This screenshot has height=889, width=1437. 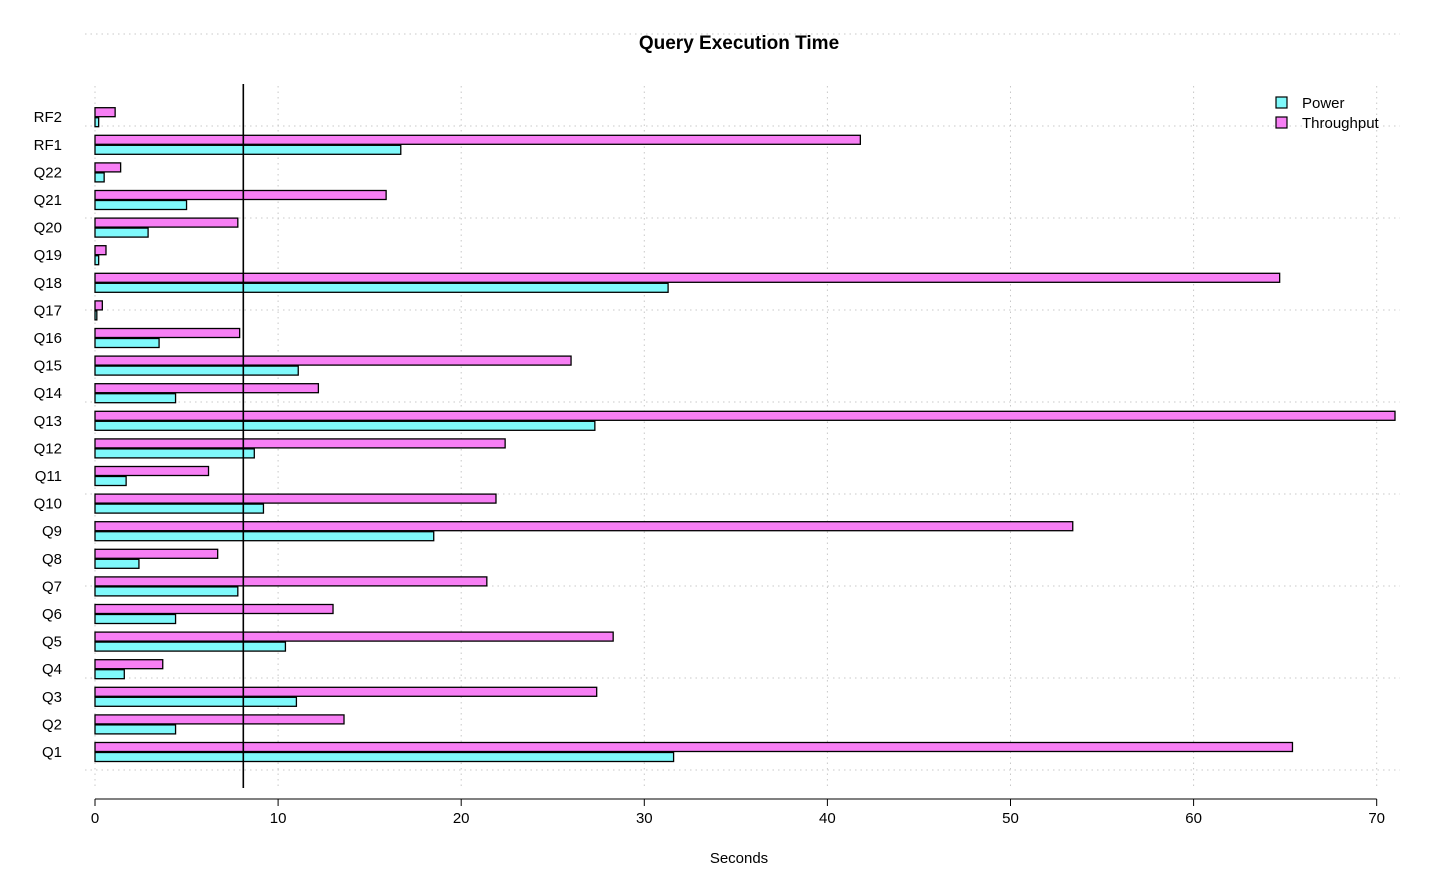 I want to click on y-tick-label: Q5, so click(x=52, y=642).